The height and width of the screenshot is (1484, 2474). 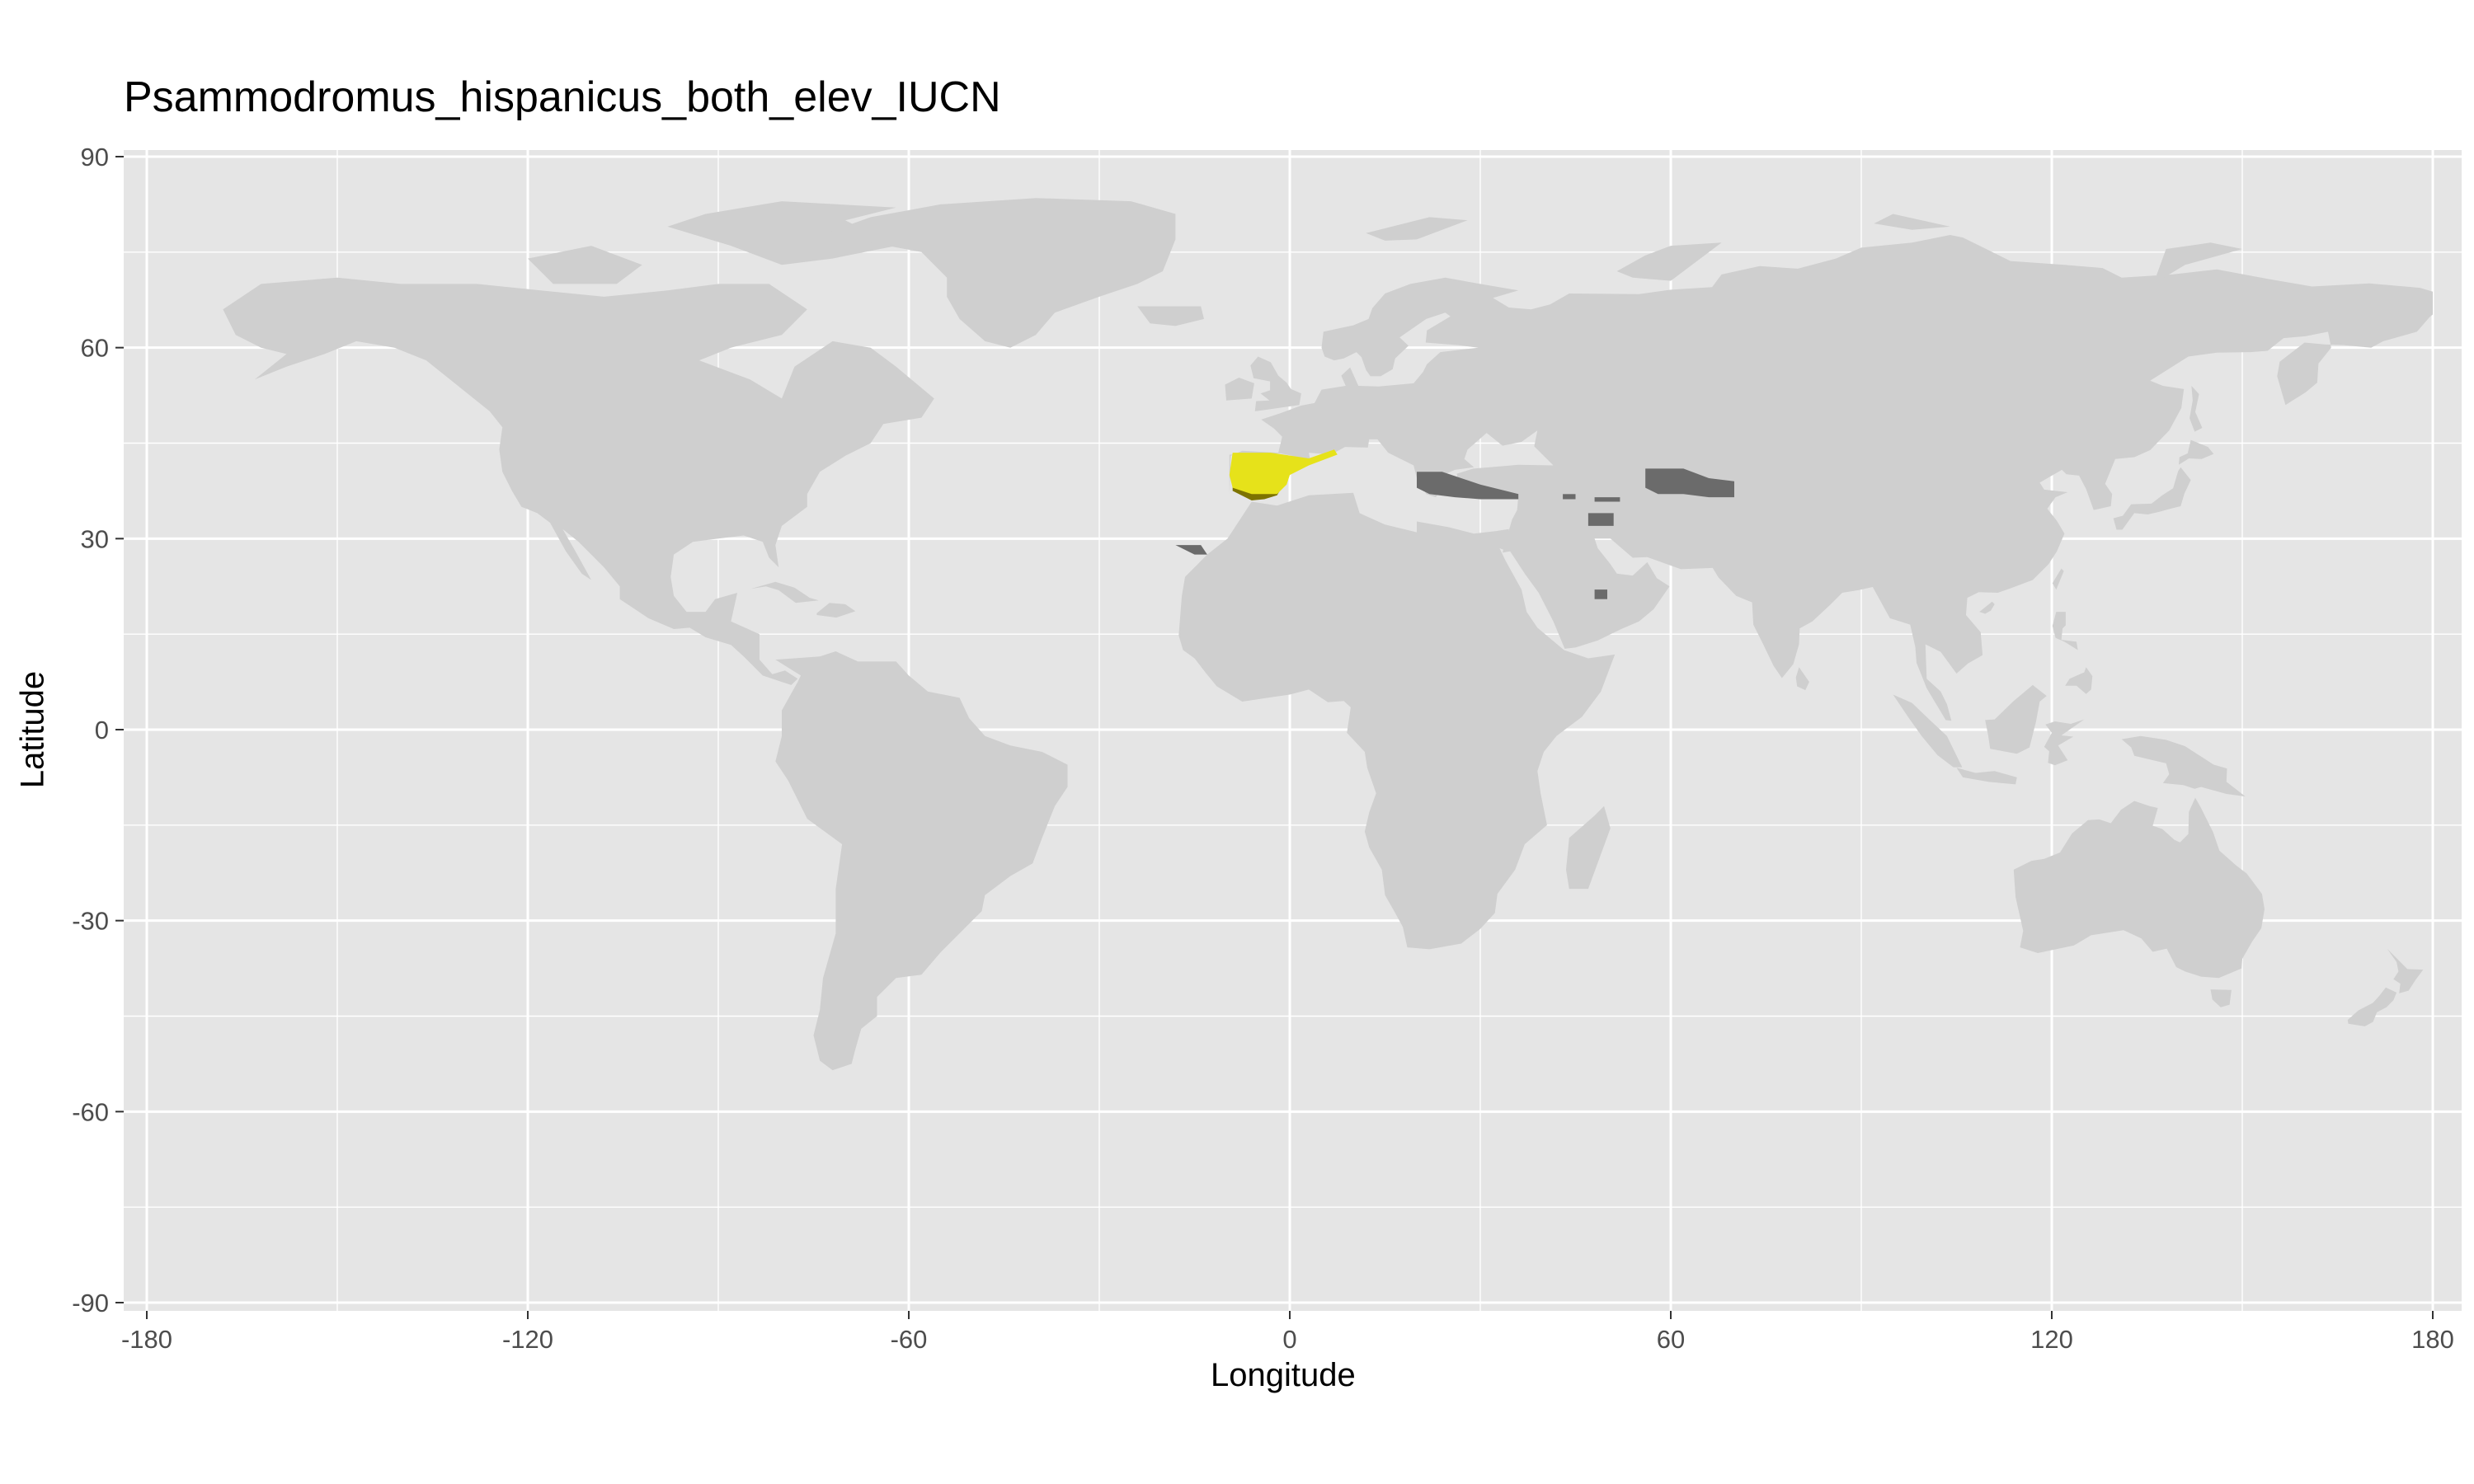 What do you see at coordinates (527, 1339) in the screenshot?
I see `x-tick-label: -120` at bounding box center [527, 1339].